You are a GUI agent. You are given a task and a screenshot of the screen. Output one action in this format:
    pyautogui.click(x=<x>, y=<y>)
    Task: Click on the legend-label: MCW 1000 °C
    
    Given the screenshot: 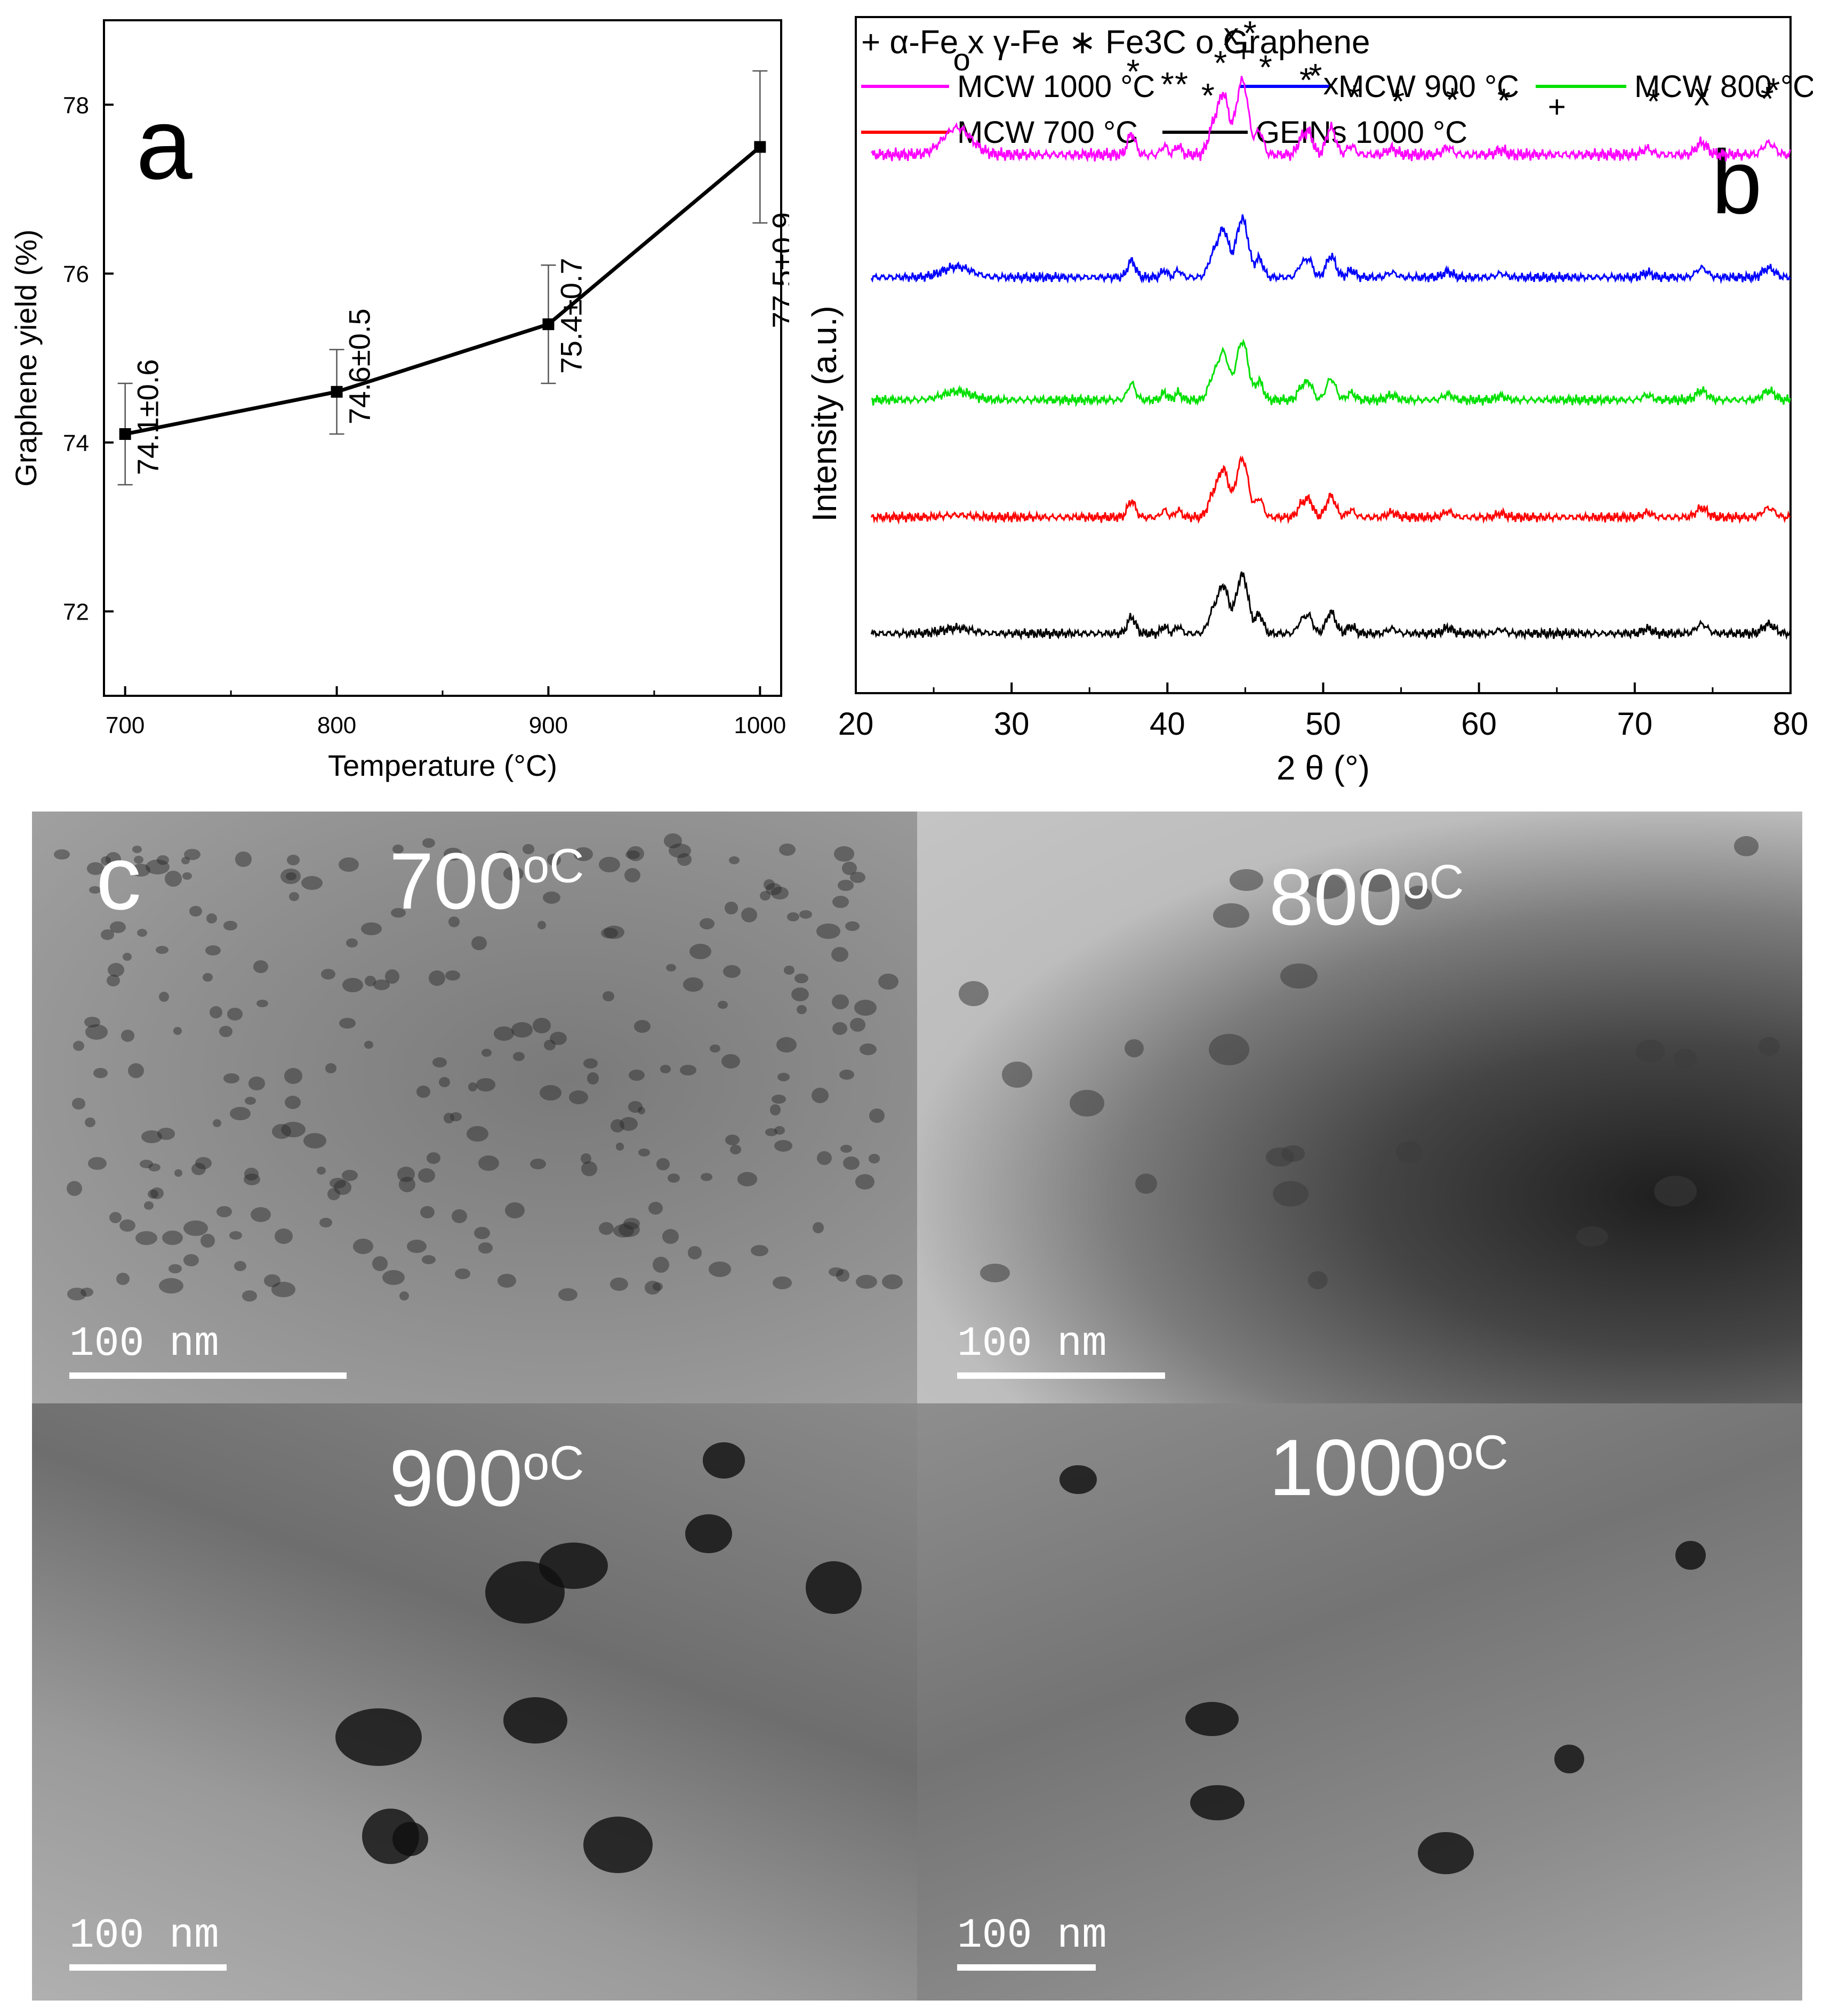 What is the action you would take?
    pyautogui.click(x=1056, y=86)
    